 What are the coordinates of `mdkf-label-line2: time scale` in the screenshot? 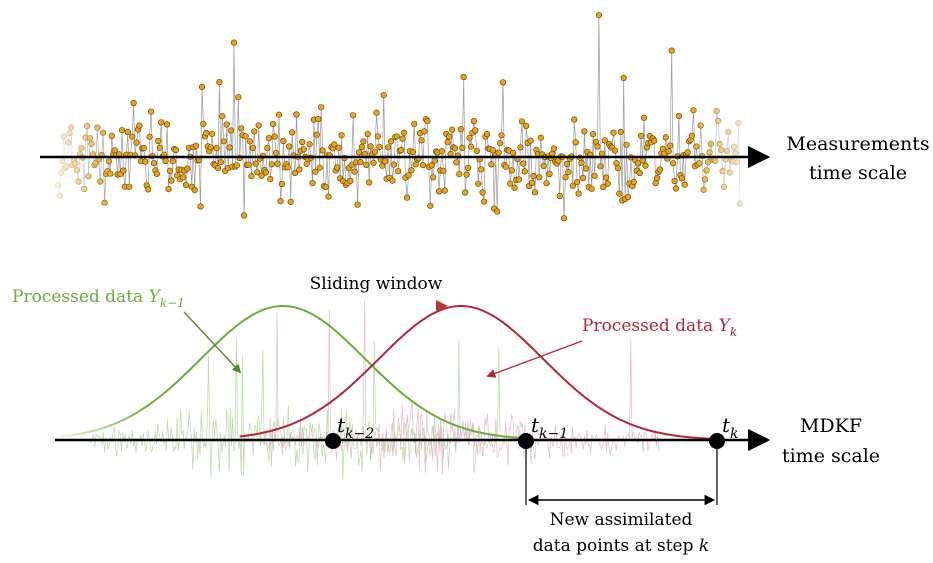 It's located at (831, 456).